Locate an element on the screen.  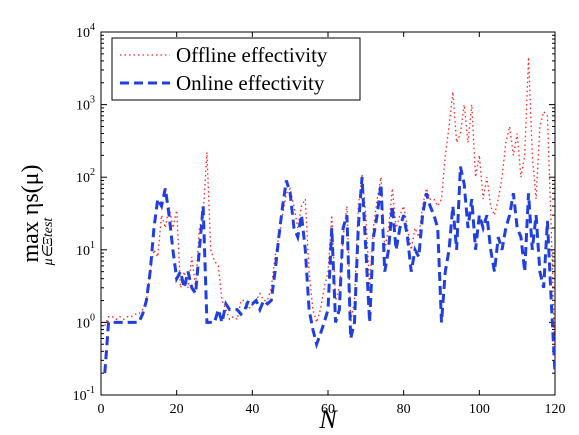
y-tick-label: 10⁰ is located at coordinates (85, 321).